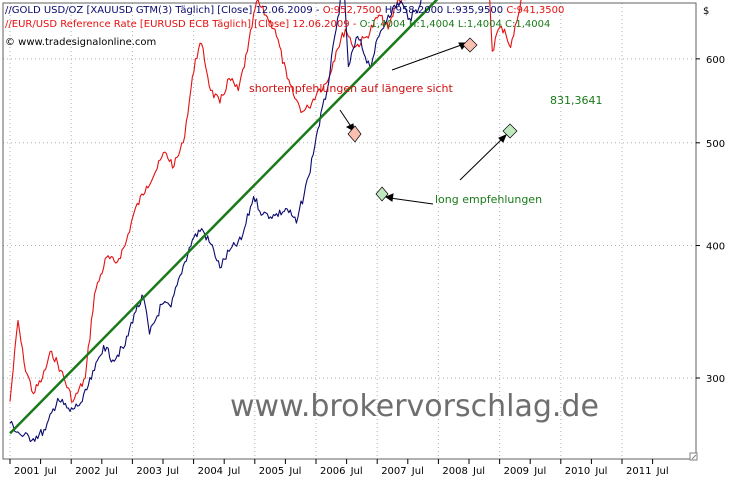 The image size is (740, 480). What do you see at coordinates (715, 60) in the screenshot?
I see `y-tick-600: 600` at bounding box center [715, 60].